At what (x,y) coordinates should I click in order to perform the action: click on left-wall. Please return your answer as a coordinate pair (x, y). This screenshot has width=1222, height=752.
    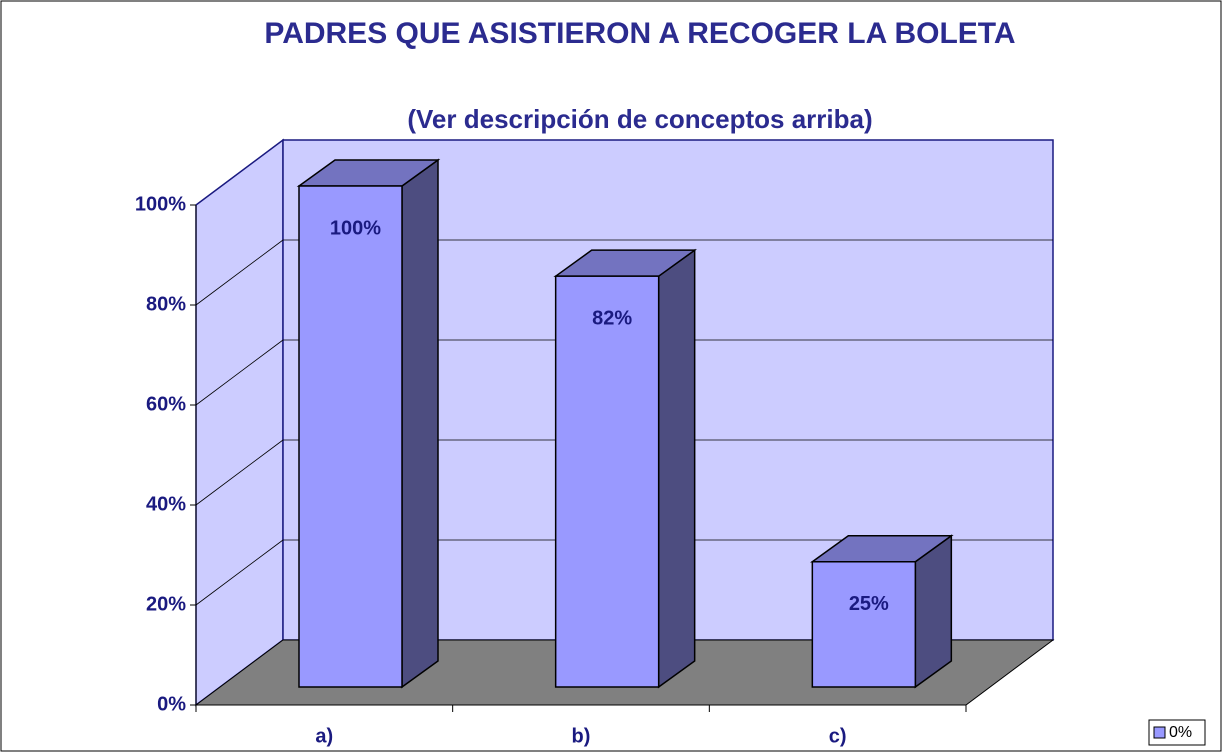
    Looking at the image, I should click on (239, 422).